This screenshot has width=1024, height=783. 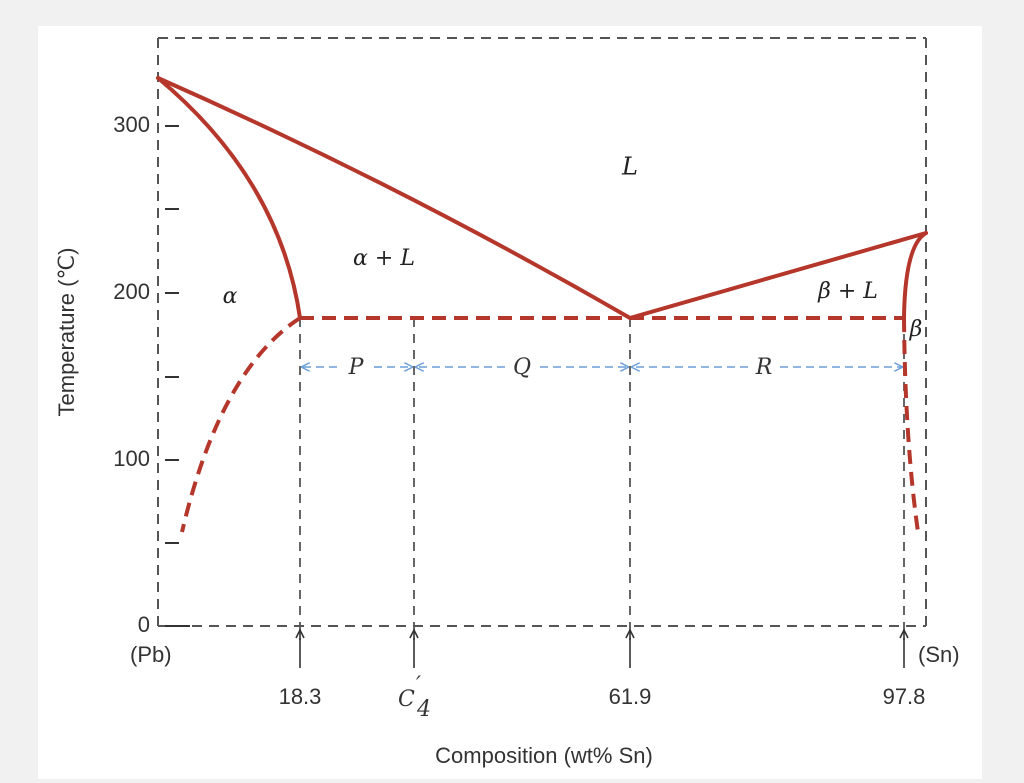 I want to click on x-mark-label-18-3: 18.3, so click(x=300, y=696).